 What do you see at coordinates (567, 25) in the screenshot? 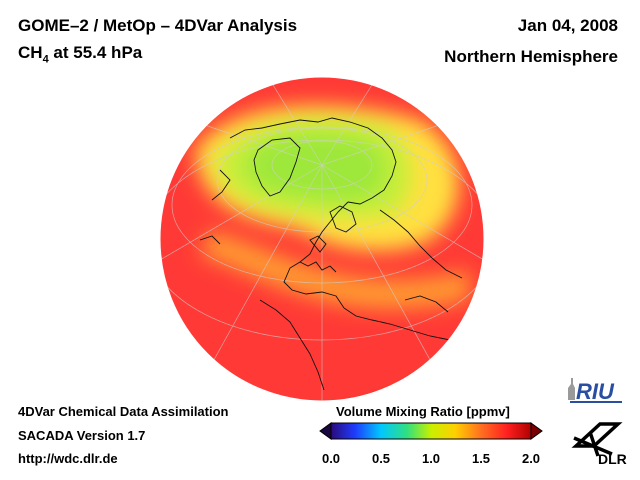
I see `analysis-date: Jan 04, 2008` at bounding box center [567, 25].